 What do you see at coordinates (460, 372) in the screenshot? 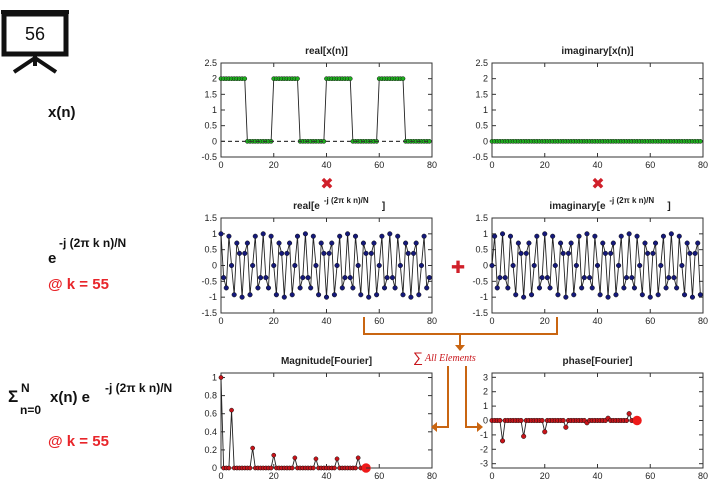
I see `sum-arrows` at bounding box center [460, 372].